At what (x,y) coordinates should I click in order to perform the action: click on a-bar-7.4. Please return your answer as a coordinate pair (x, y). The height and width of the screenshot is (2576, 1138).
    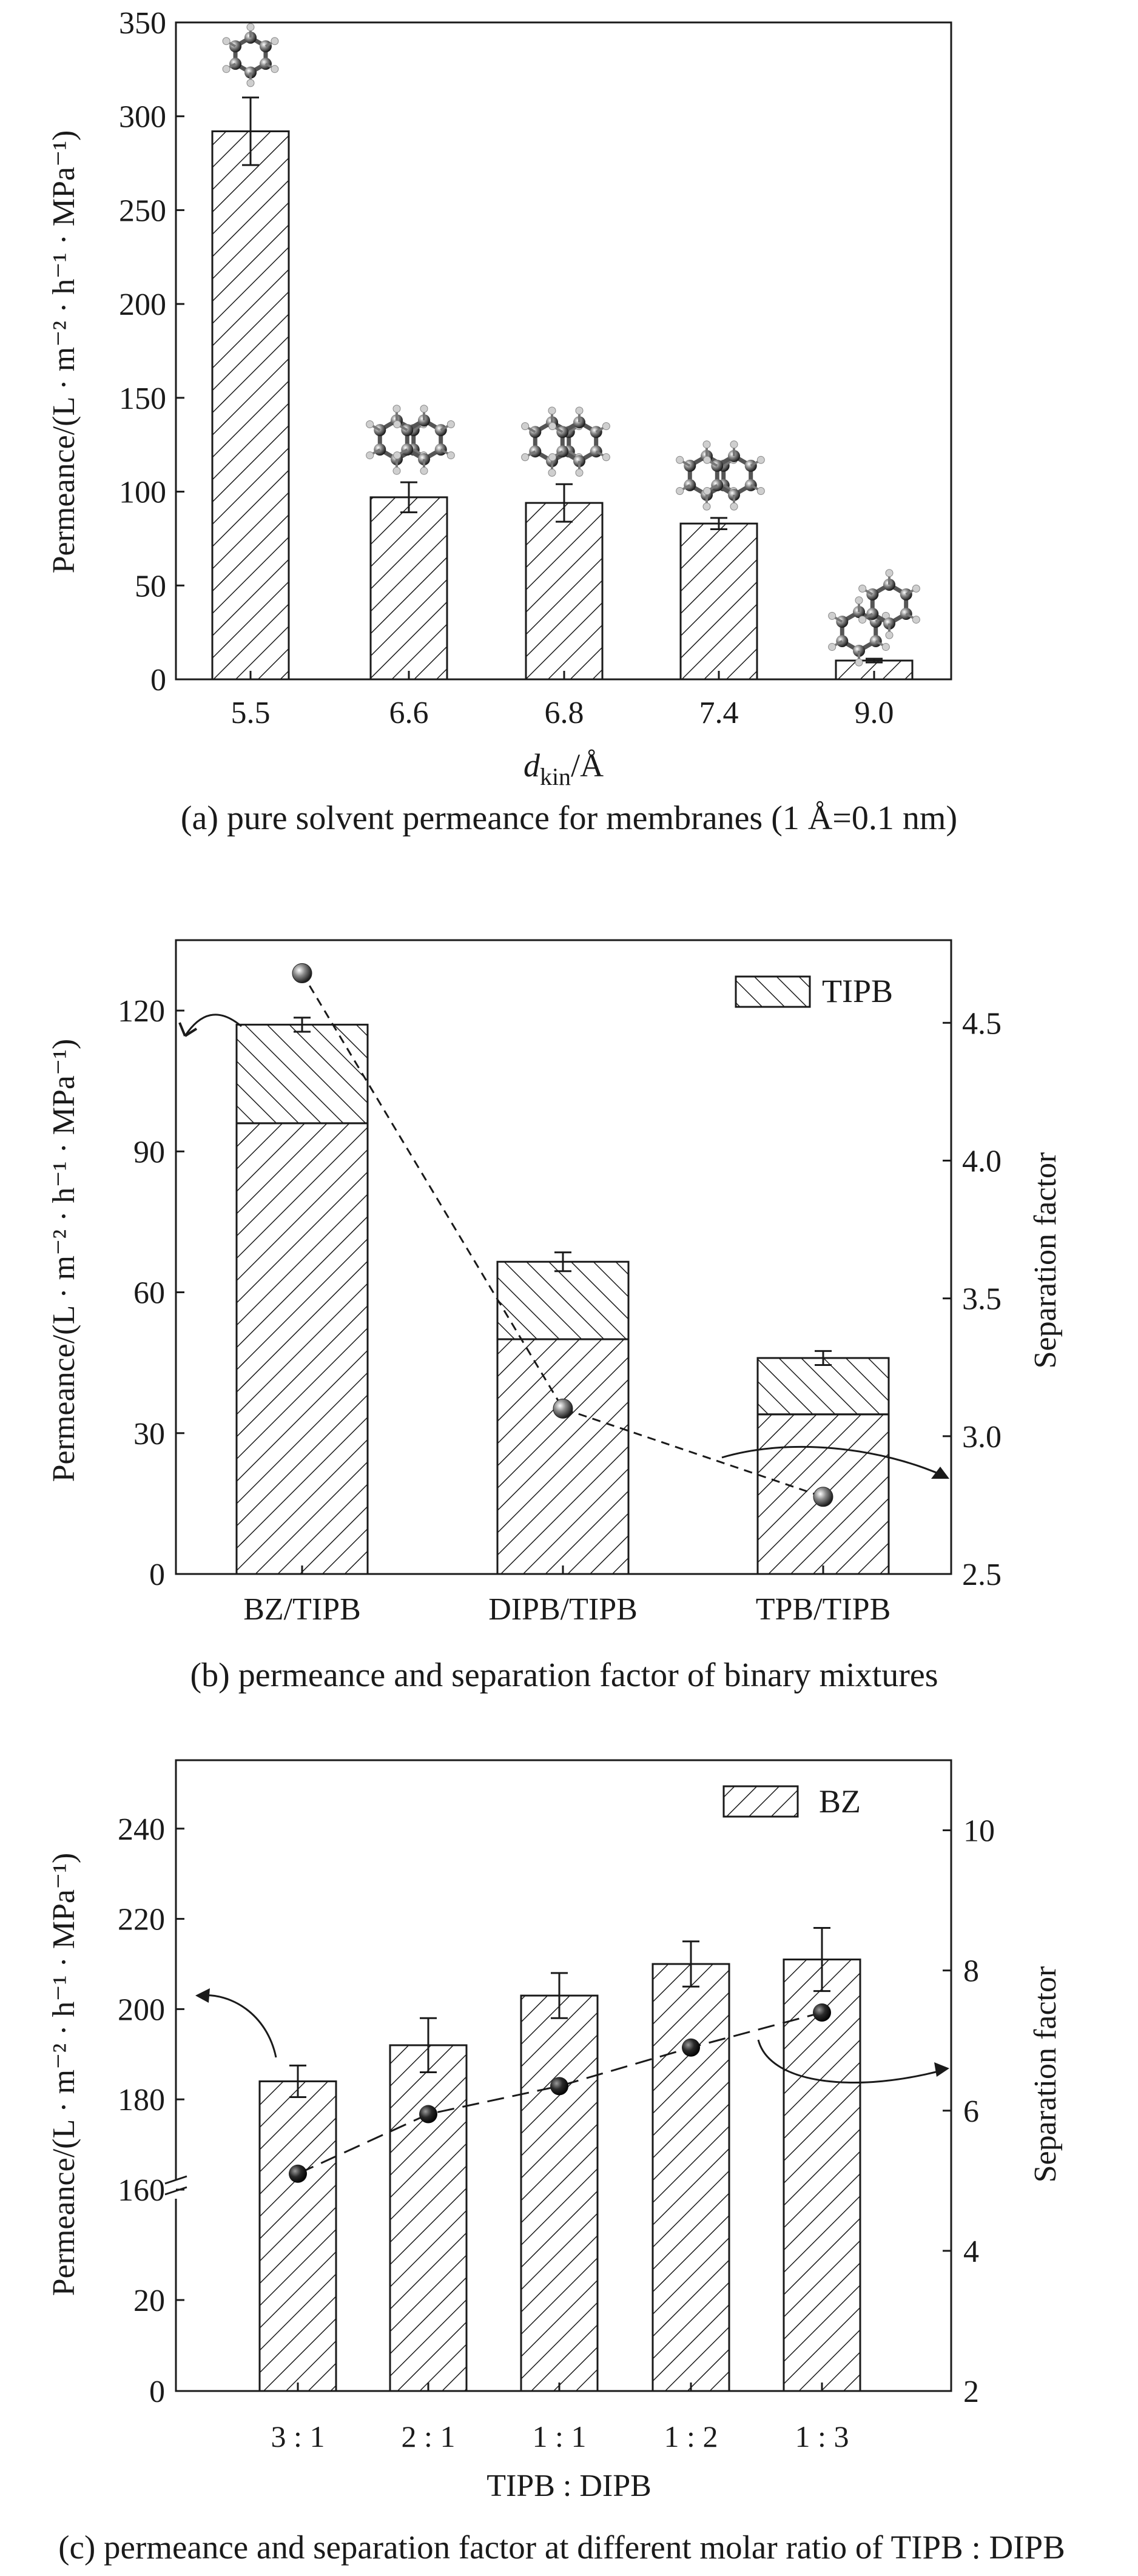
    Looking at the image, I should click on (718, 601).